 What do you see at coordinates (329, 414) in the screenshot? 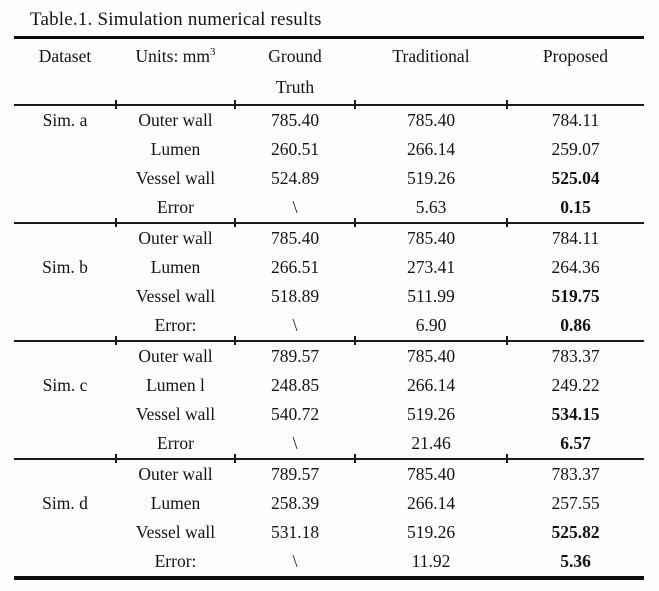
I see `table-row: Vessel wall 540.72 519.26 534.15` at bounding box center [329, 414].